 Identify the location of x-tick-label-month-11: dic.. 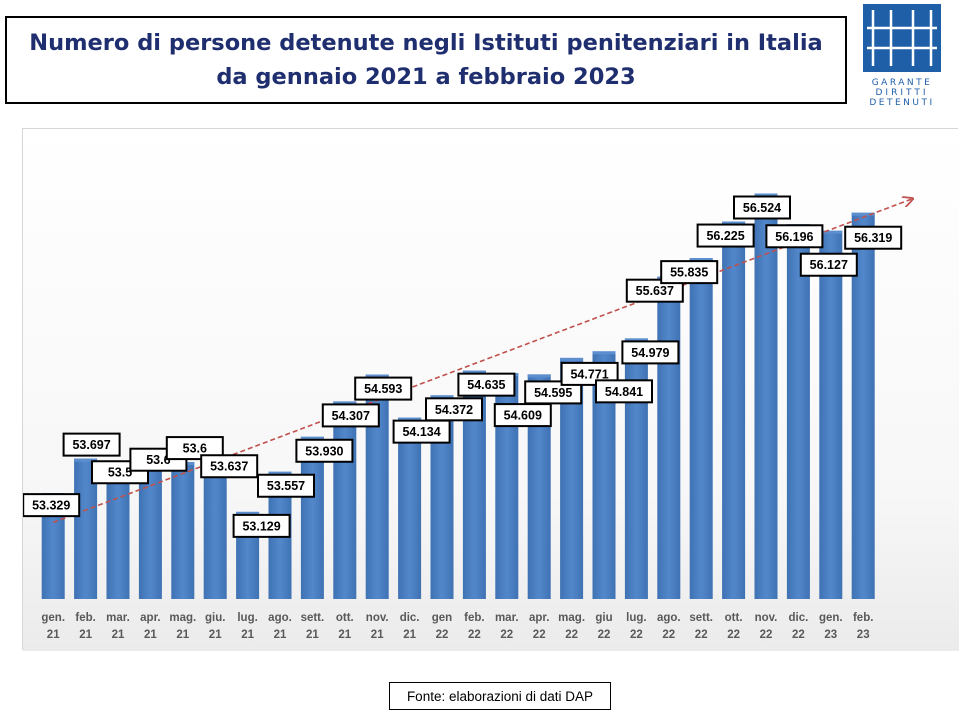
(410, 618).